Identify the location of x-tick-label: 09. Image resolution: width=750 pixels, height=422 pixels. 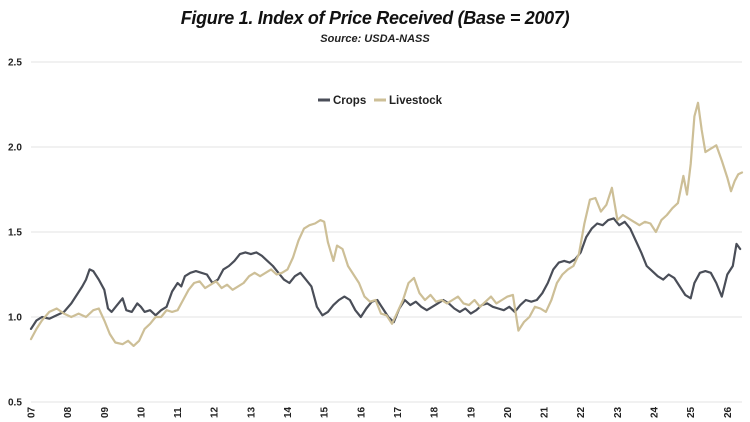
(105, 412).